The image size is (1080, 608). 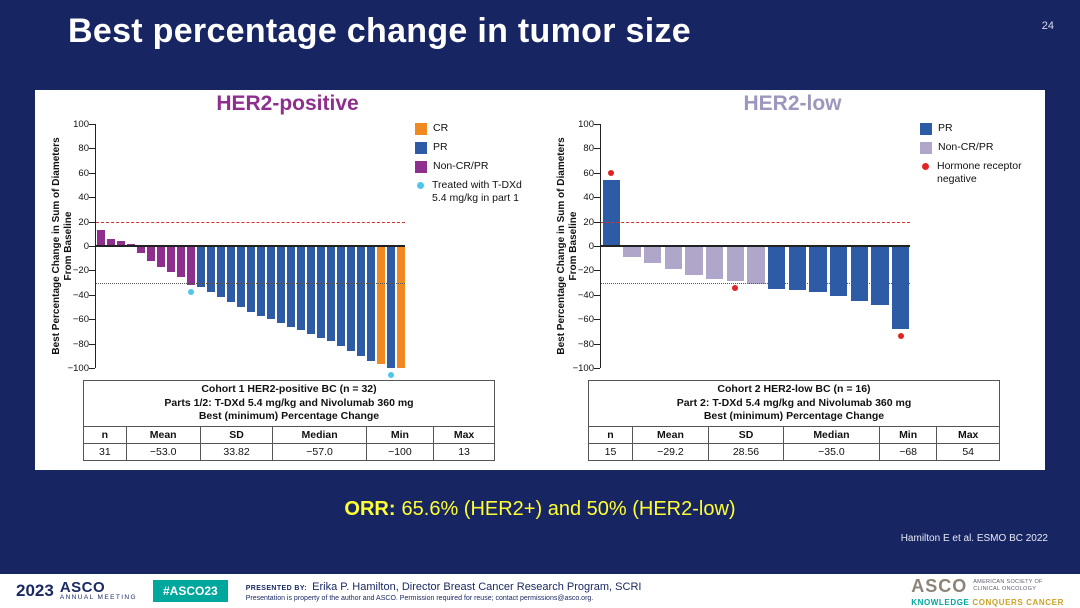 I want to click on x-axis-line, so click(x=755, y=246).